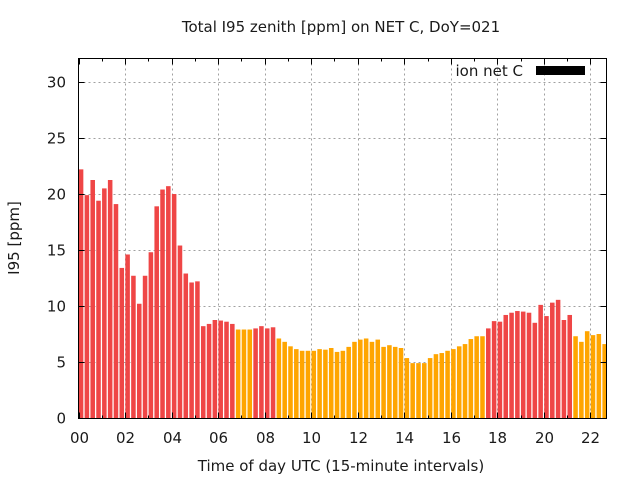 Image resolution: width=640 pixels, height=480 pixels. I want to click on y-tick-label: 10, so click(56, 307).